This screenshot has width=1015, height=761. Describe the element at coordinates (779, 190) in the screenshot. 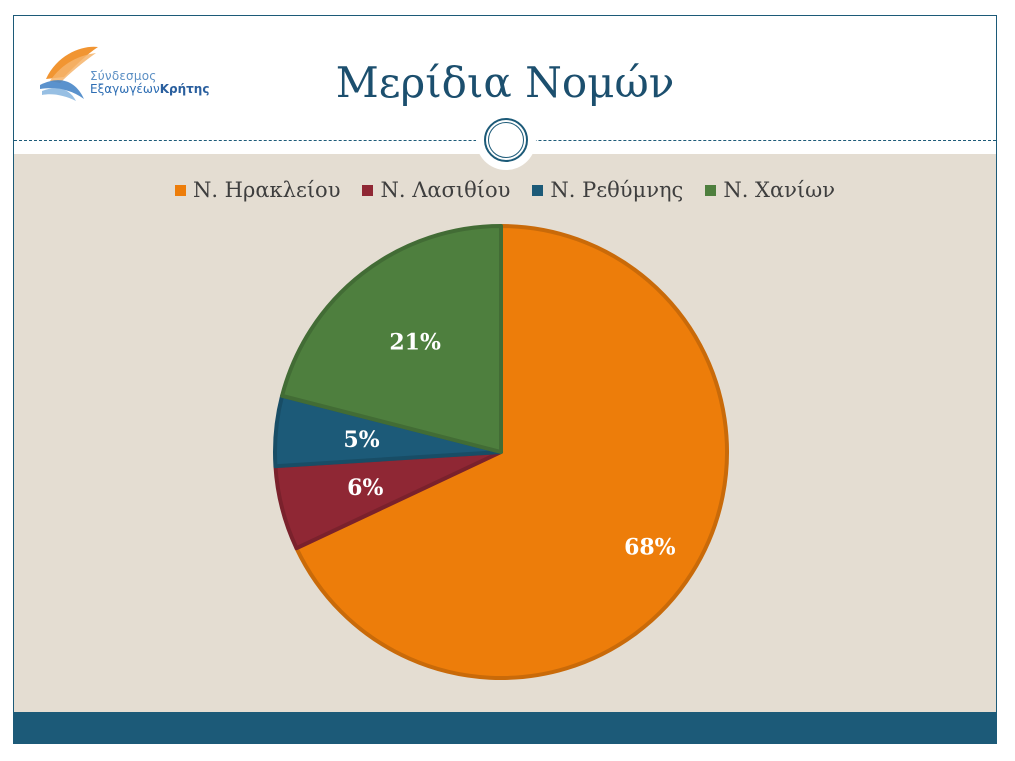

I see `legend-label: Ν. Χανίων` at that location.